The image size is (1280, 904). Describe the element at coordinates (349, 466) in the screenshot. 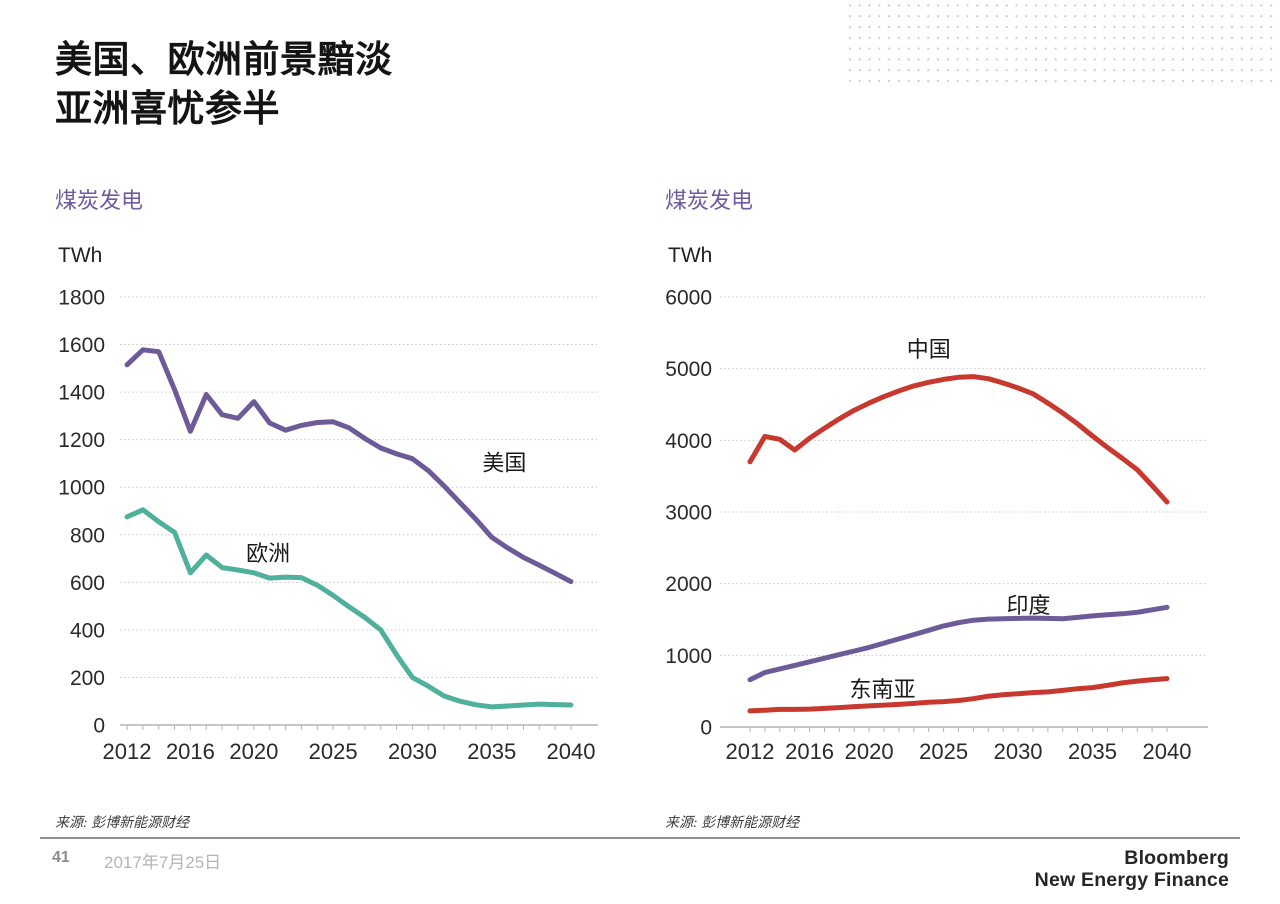

I see `series-line-美国` at that location.